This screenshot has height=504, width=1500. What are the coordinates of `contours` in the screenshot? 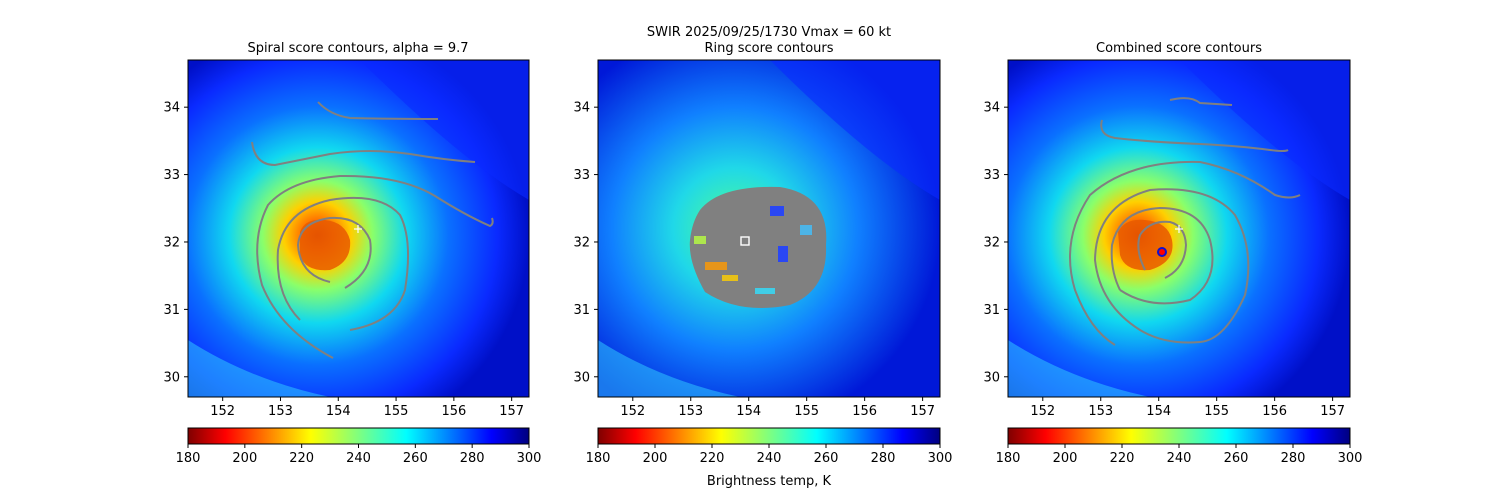 It's located at (1185, 221).